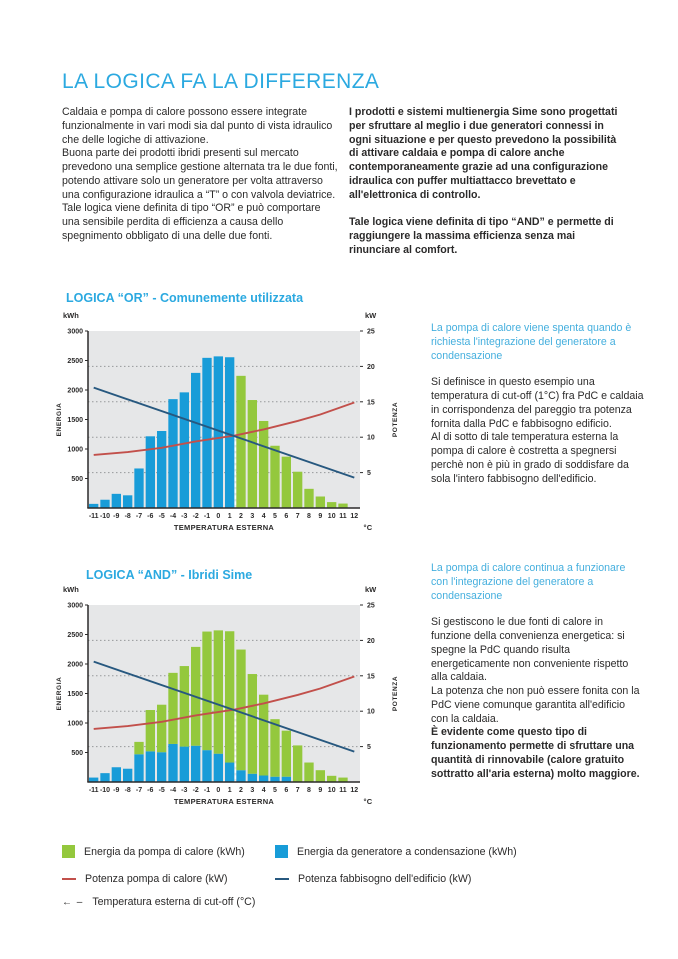  What do you see at coordinates (150, 516) in the screenshot?
I see `svg-text: -6` at bounding box center [150, 516].